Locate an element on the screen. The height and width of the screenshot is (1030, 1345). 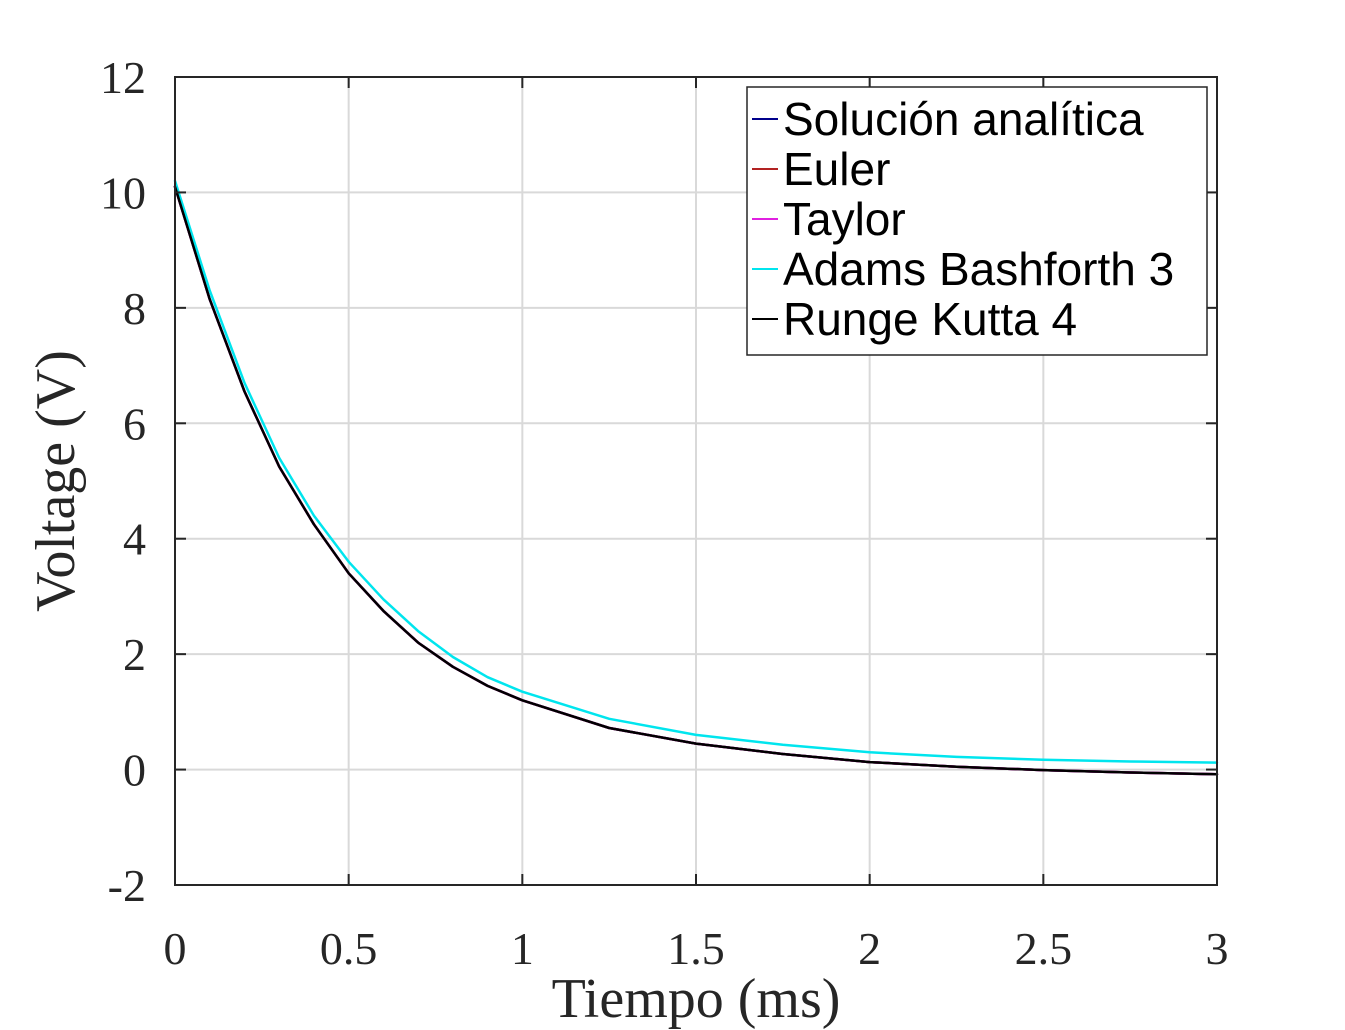
x-tick-label: 1.5 is located at coordinates (696, 948).